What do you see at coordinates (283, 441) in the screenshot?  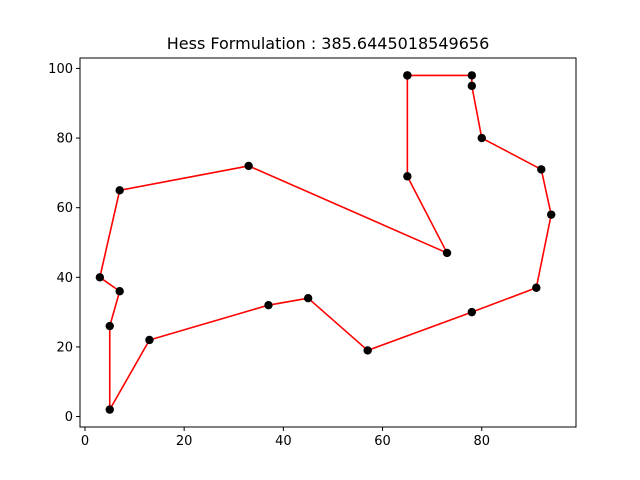 I see `x-tick-label: 40` at bounding box center [283, 441].